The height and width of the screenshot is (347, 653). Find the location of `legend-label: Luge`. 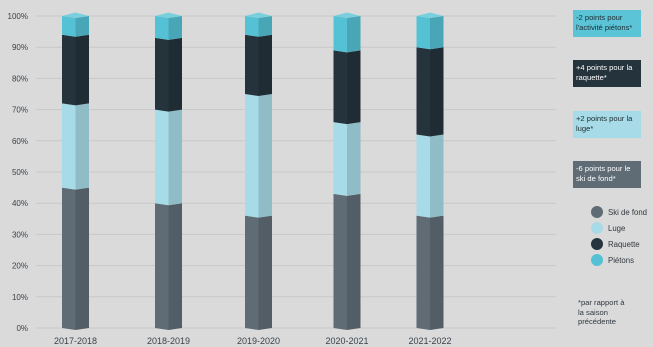

legend-label: Luge is located at coordinates (617, 228).